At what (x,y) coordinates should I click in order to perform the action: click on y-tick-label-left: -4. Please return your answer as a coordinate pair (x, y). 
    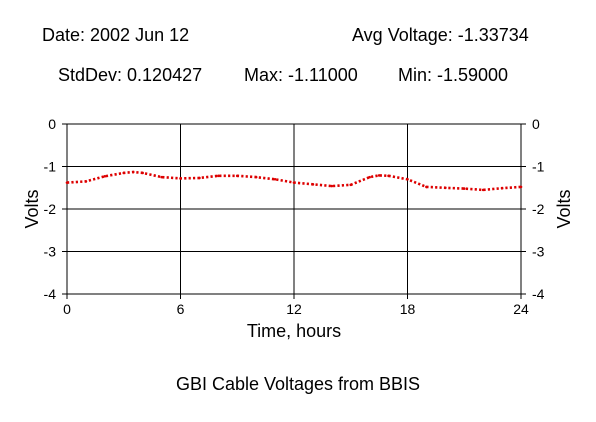
    Looking at the image, I should click on (50, 294).